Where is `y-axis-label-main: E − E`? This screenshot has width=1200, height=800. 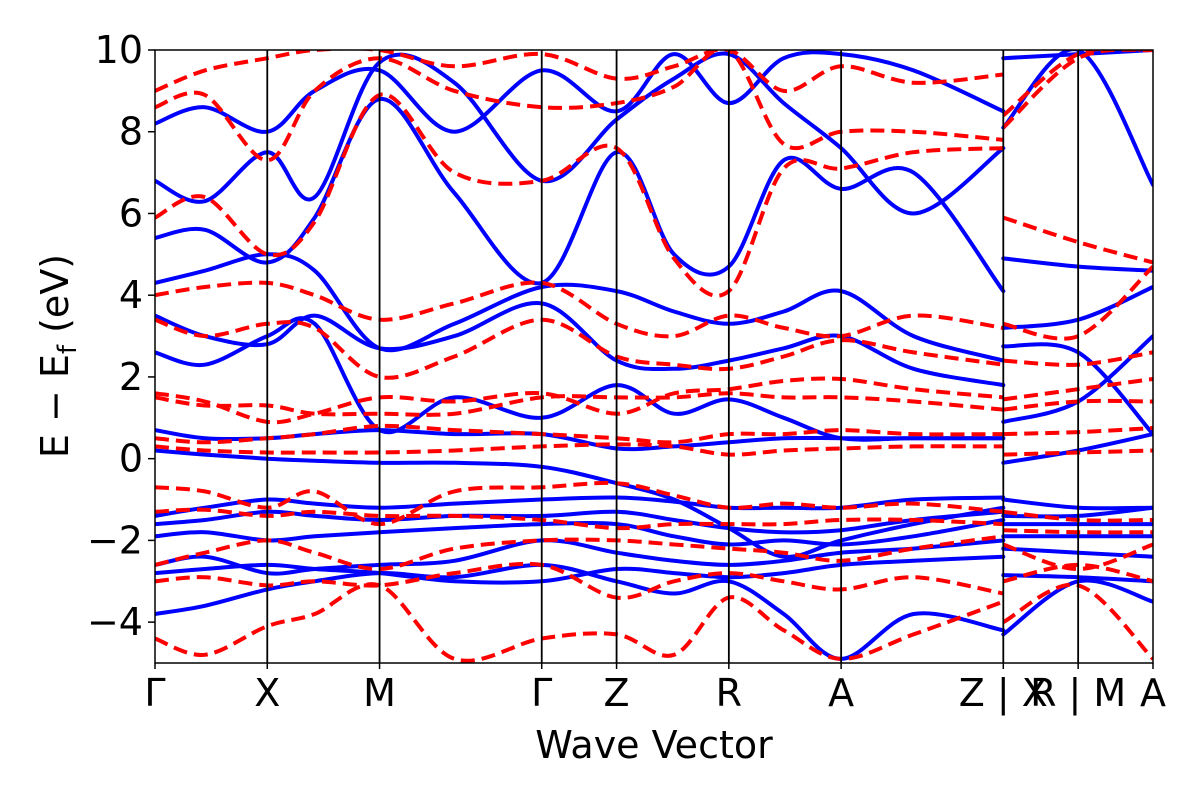 y-axis-label-main: E − E is located at coordinates (55, 406).